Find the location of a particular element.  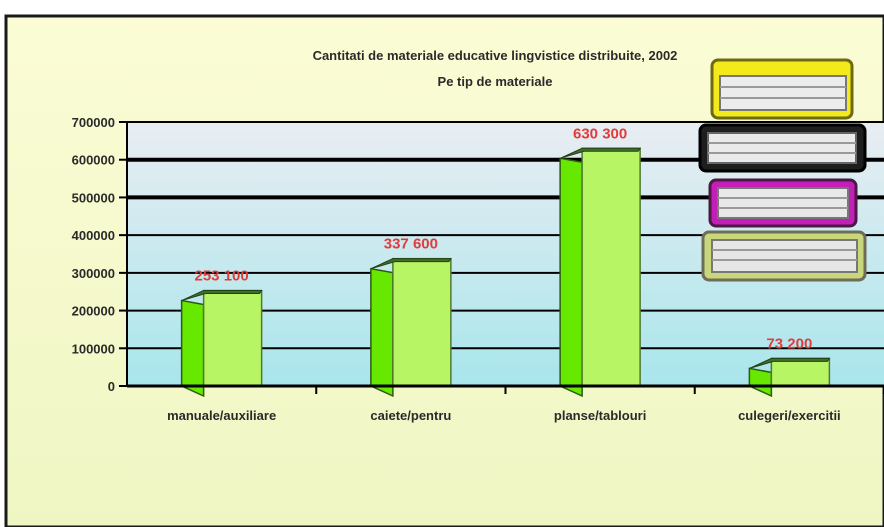

chart-subtitle: Pe tip de materiale is located at coordinates (495, 81).